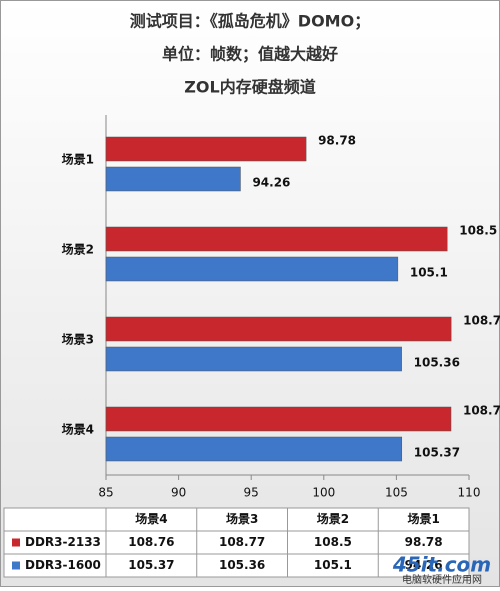  What do you see at coordinates (151, 565) in the screenshot?
I see `table-cell: 105.37` at bounding box center [151, 565].